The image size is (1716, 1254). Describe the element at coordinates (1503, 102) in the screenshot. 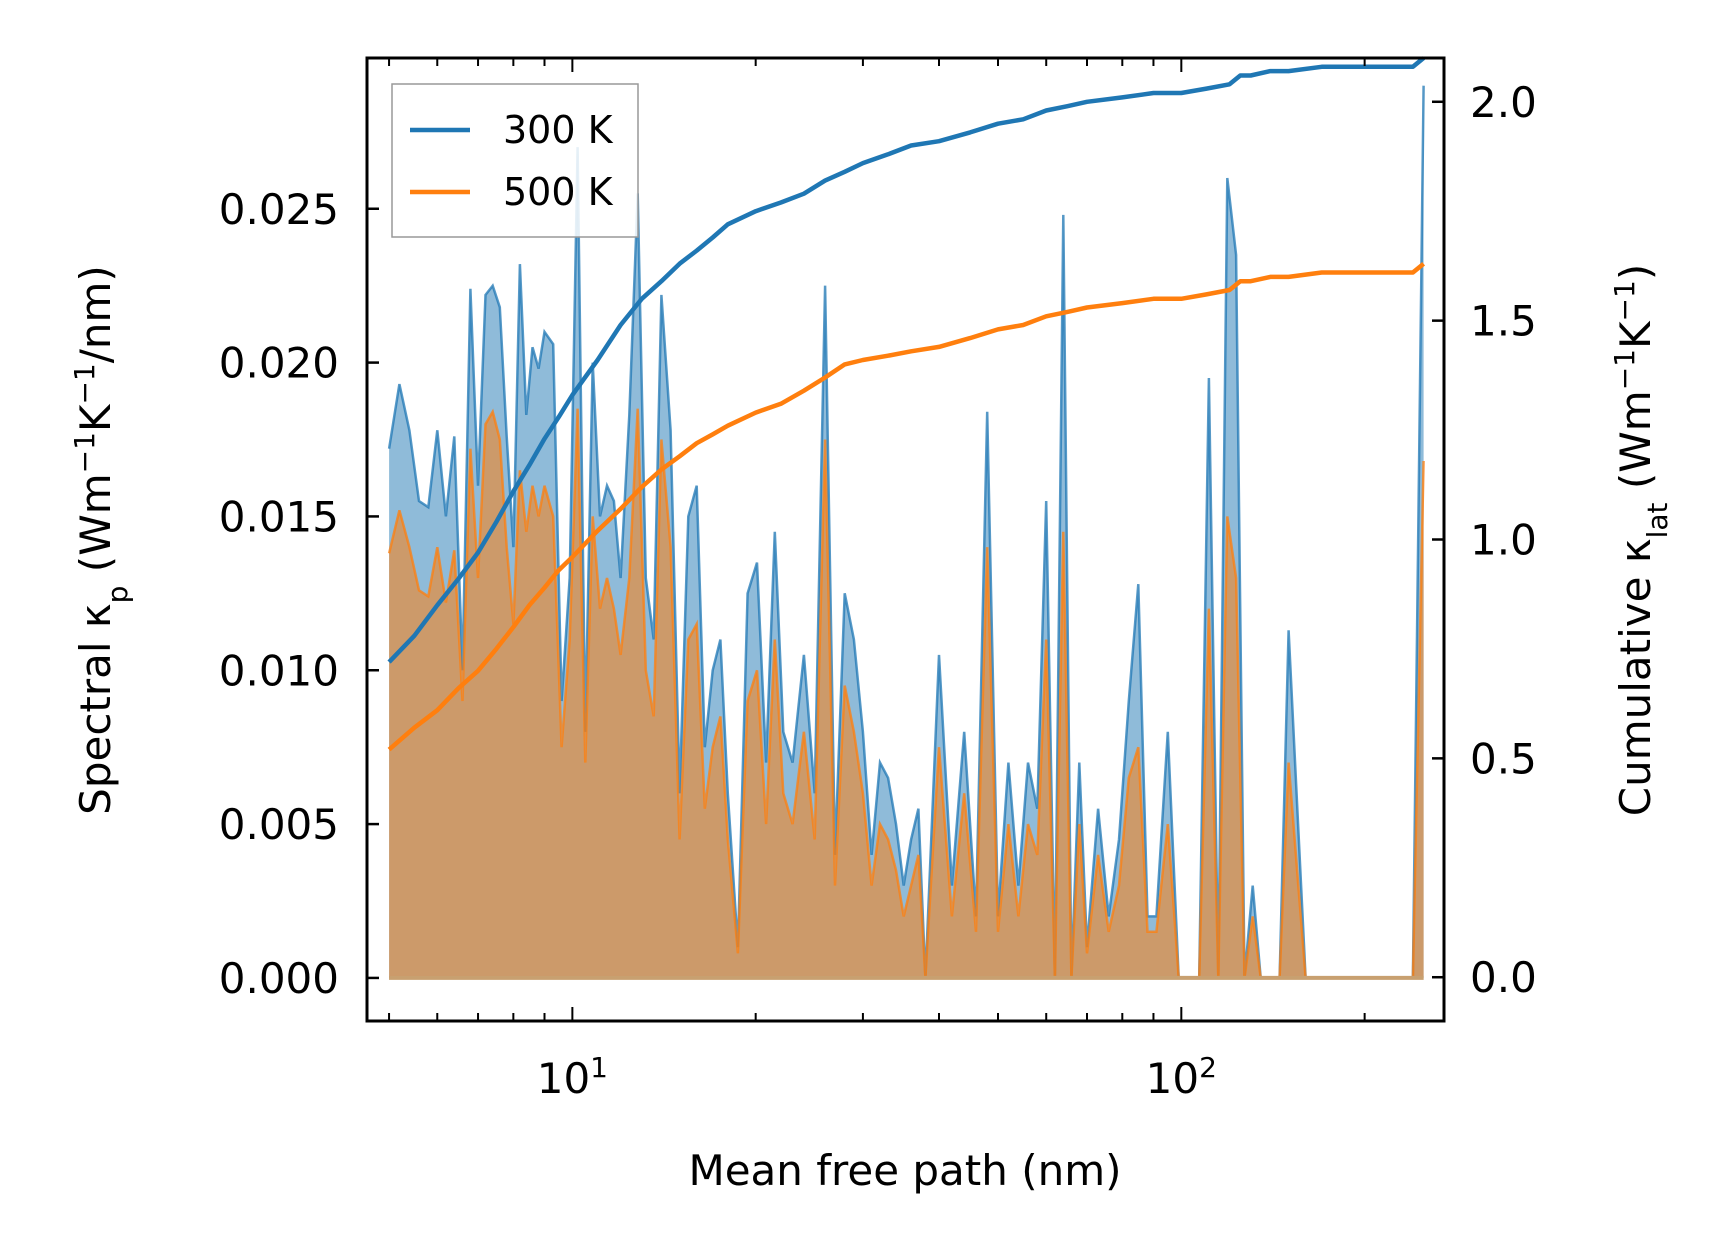

I see `y-right-tick-label: 2.0` at that location.